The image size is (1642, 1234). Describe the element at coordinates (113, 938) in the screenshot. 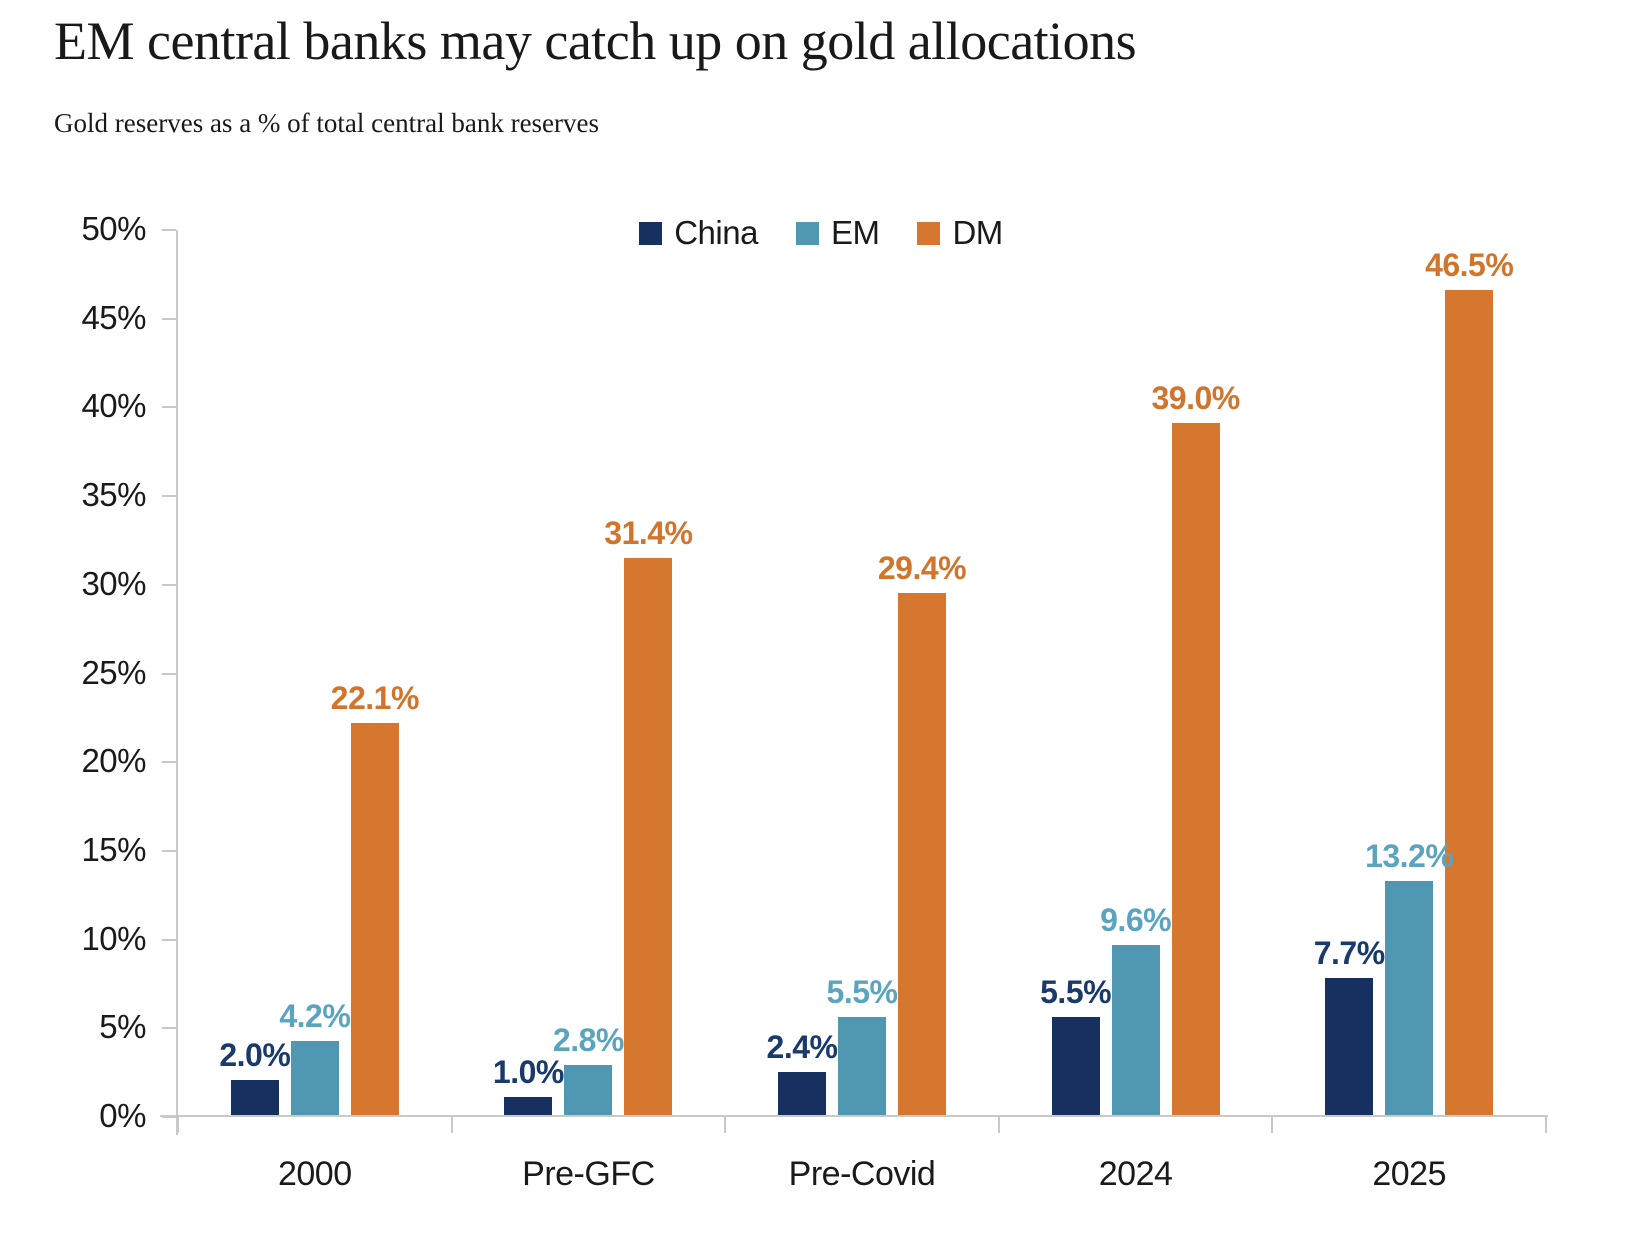

I see `y-axis-tick-label: 10%` at that location.